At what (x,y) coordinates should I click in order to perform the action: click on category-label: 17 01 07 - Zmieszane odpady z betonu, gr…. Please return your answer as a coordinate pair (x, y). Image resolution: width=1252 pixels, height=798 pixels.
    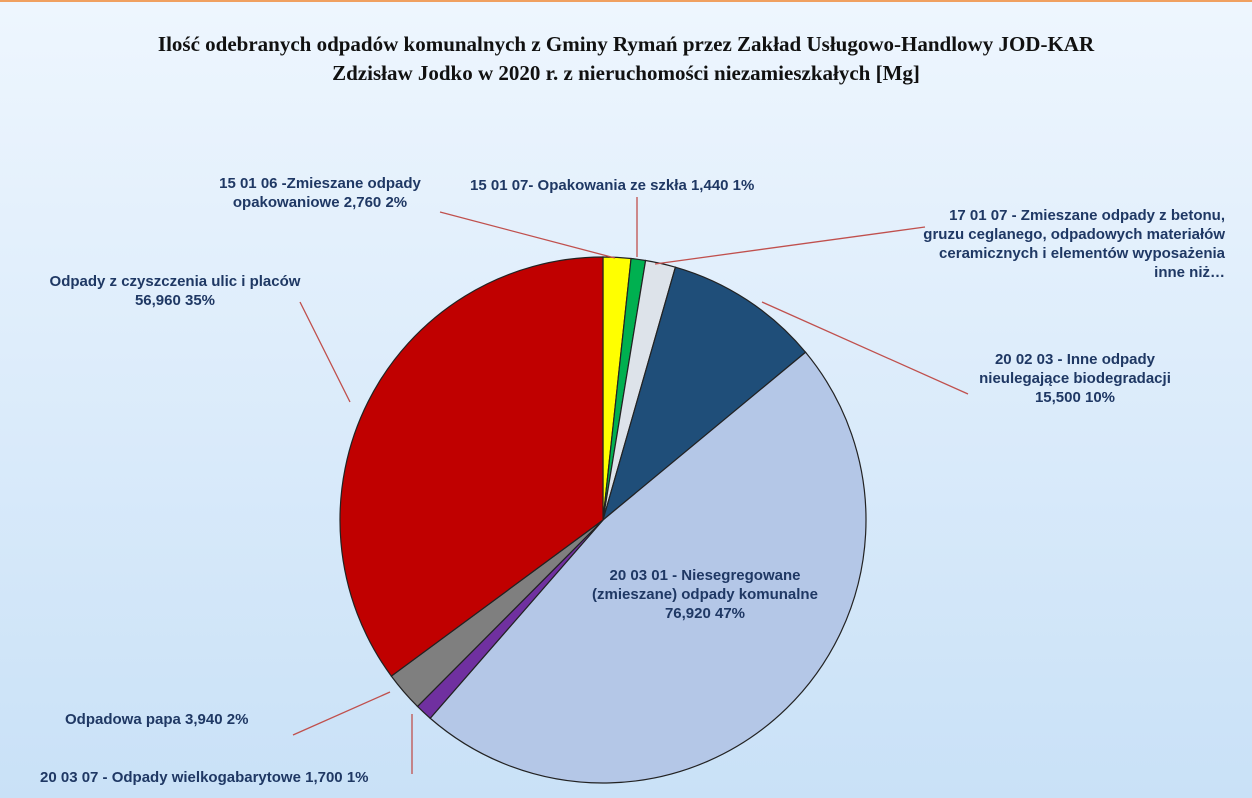
    Looking at the image, I should click on (1074, 244).